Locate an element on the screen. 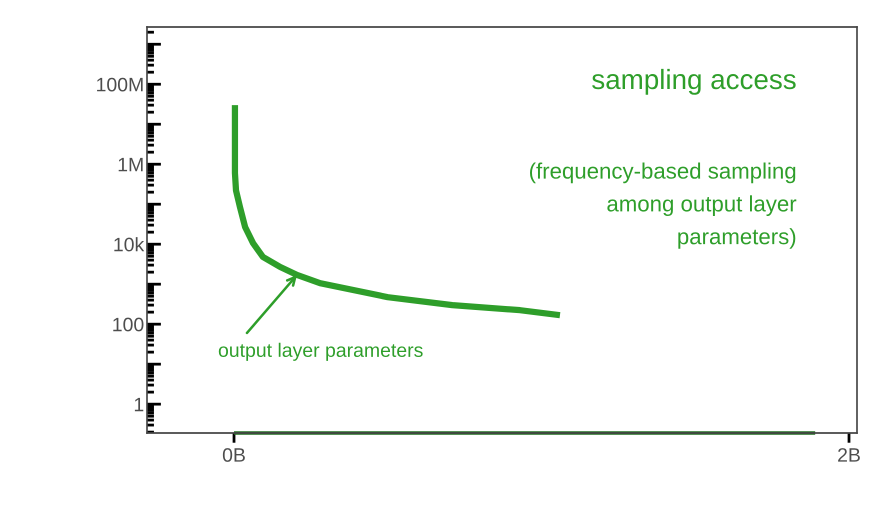 This screenshot has height=519, width=883. y-tick-label: 10k is located at coordinates (129, 244).